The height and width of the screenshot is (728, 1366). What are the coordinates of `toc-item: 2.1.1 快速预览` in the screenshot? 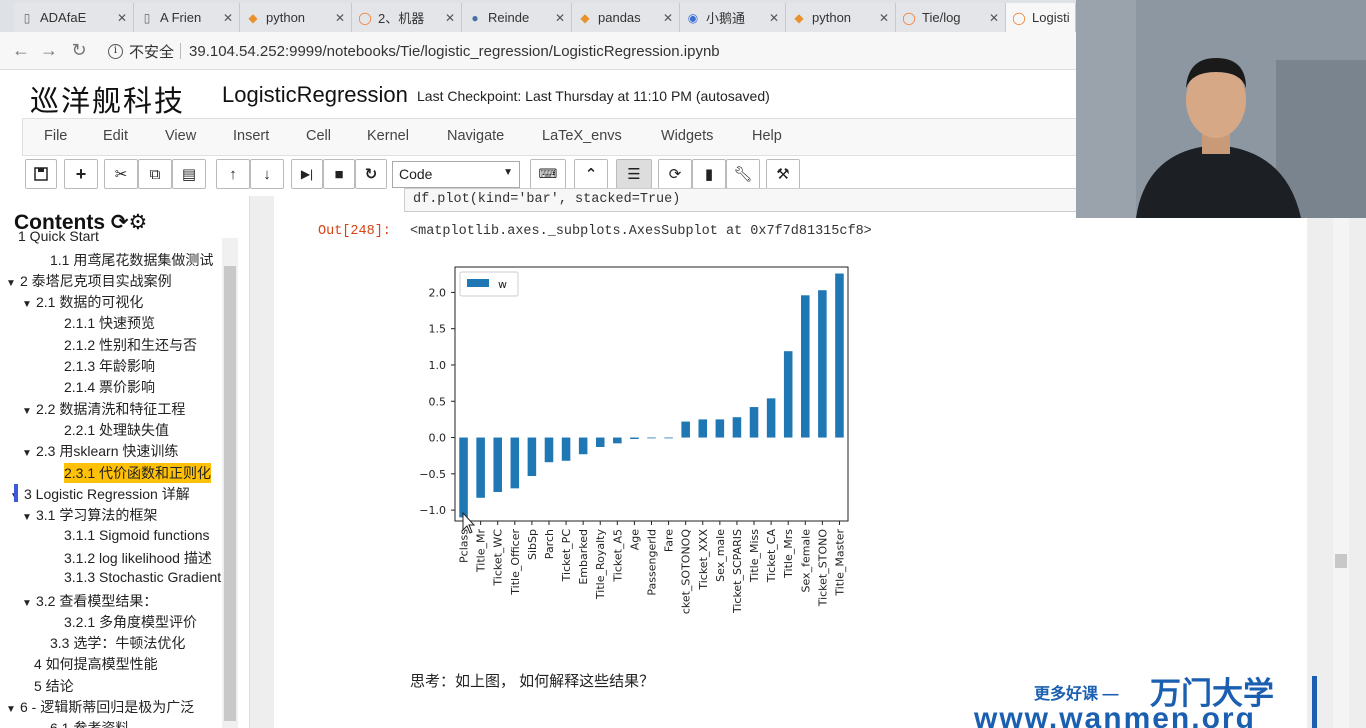 It's located at (109, 323).